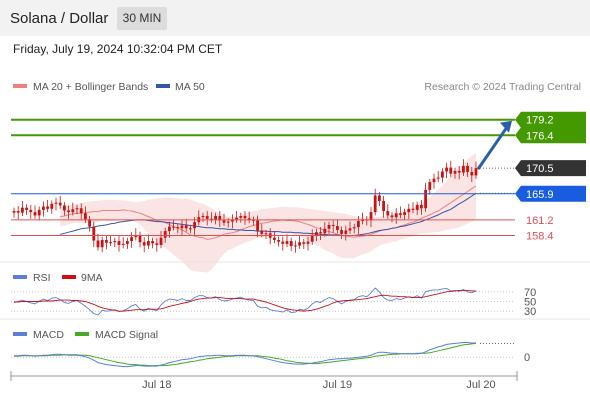  What do you see at coordinates (530, 303) in the screenshot?
I see `rsi-tick-label: 50` at bounding box center [530, 303].